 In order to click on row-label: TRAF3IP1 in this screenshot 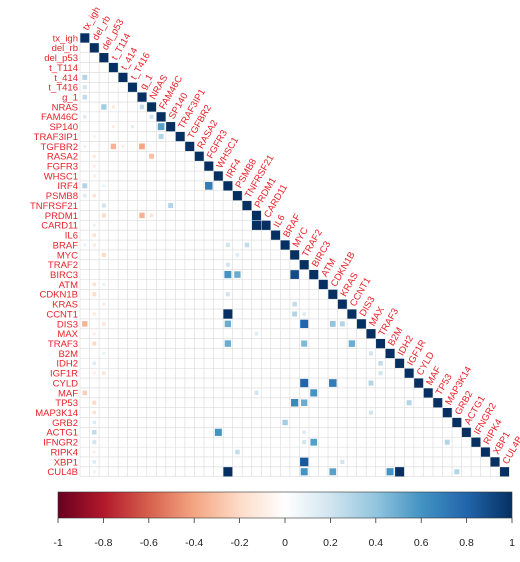, I will do `click(56, 137)`.